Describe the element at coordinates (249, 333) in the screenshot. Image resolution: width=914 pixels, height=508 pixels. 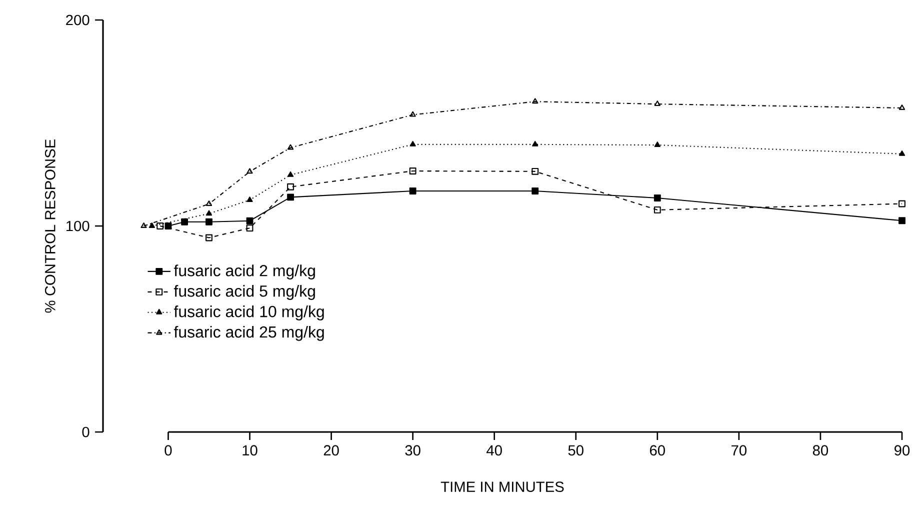
I see `legend-label: fusaric acid 25 mg/kg` at that location.